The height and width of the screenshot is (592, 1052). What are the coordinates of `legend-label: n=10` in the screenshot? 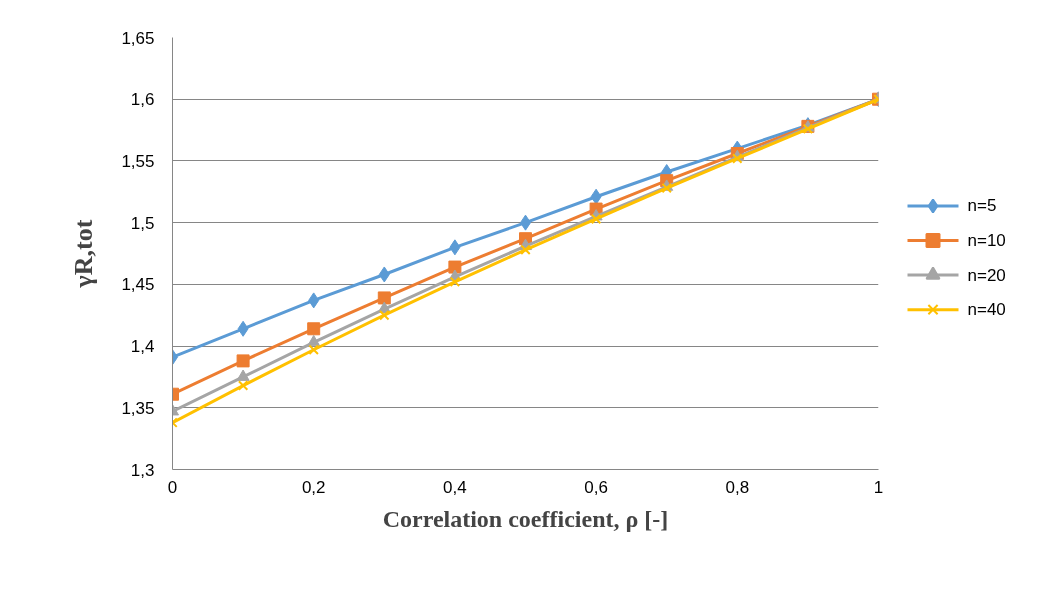 It's located at (986, 241).